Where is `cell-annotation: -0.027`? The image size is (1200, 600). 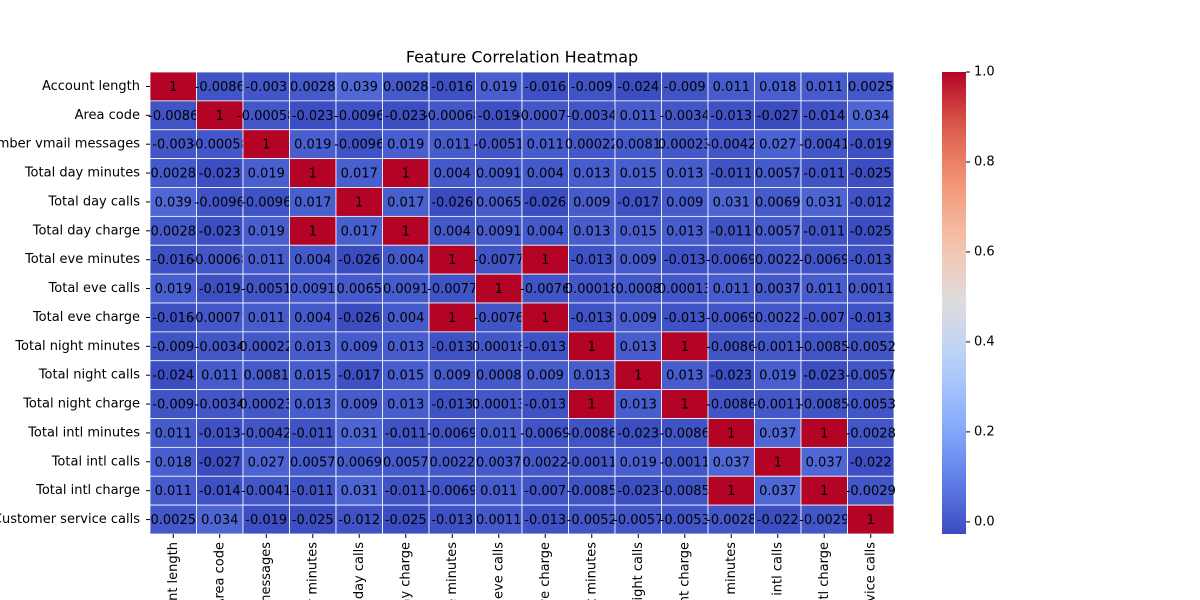 cell-annotation: -0.027 is located at coordinates (220, 462).